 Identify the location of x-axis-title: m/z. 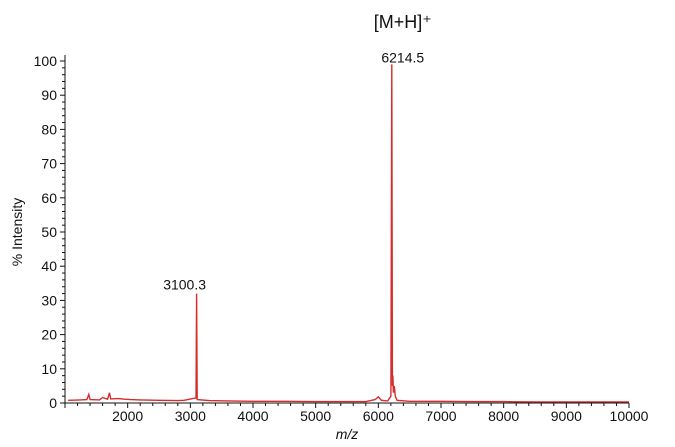
(347, 434).